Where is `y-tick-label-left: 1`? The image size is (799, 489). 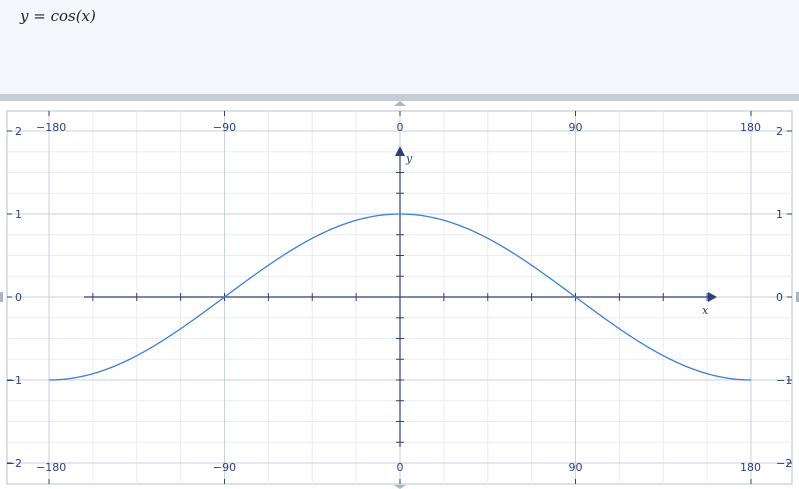
y-tick-label-left: 1 is located at coordinates (18, 214).